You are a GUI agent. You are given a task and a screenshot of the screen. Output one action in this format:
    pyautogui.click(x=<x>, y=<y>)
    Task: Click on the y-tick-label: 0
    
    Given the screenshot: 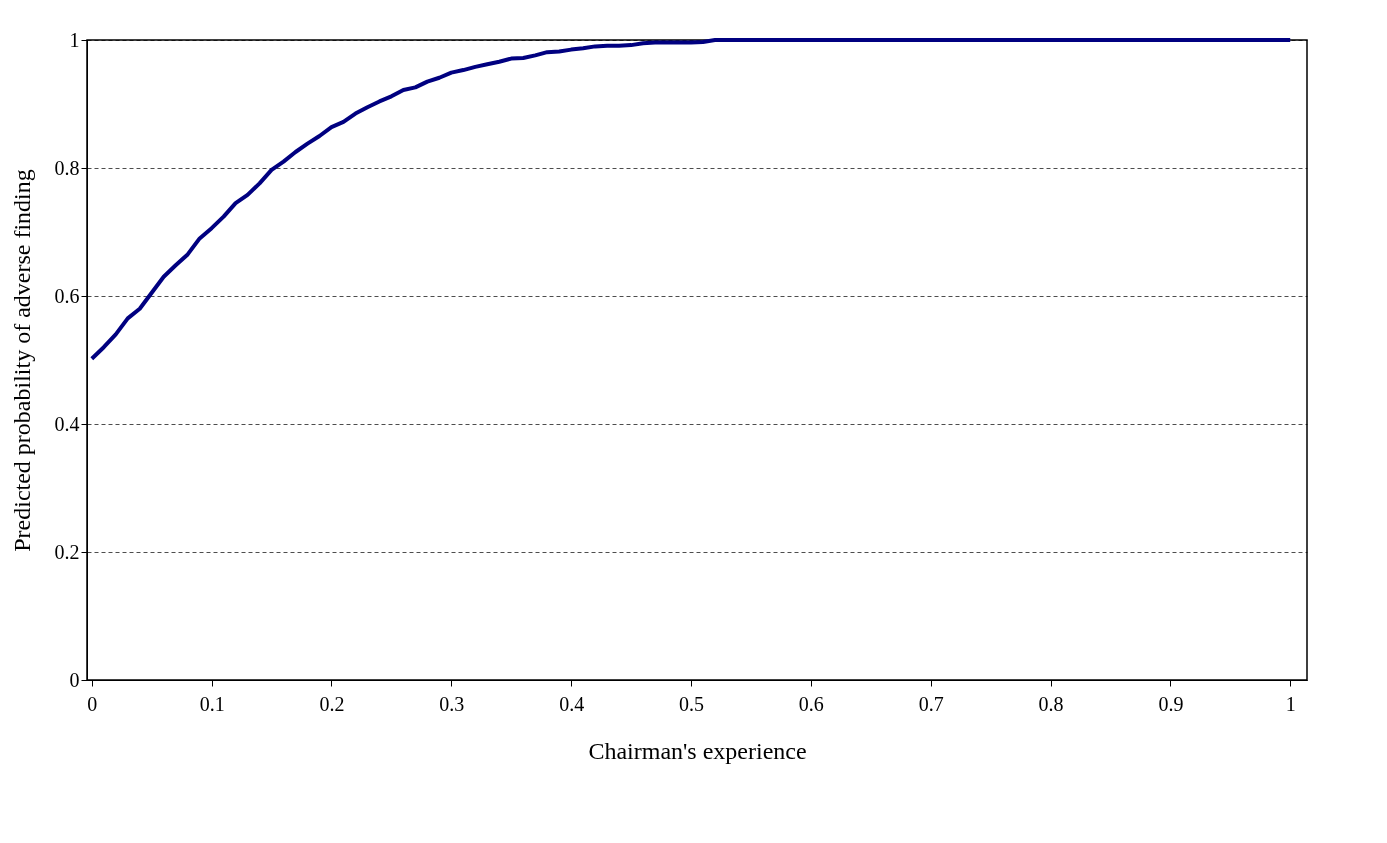 What is the action you would take?
    pyautogui.click(x=74, y=679)
    